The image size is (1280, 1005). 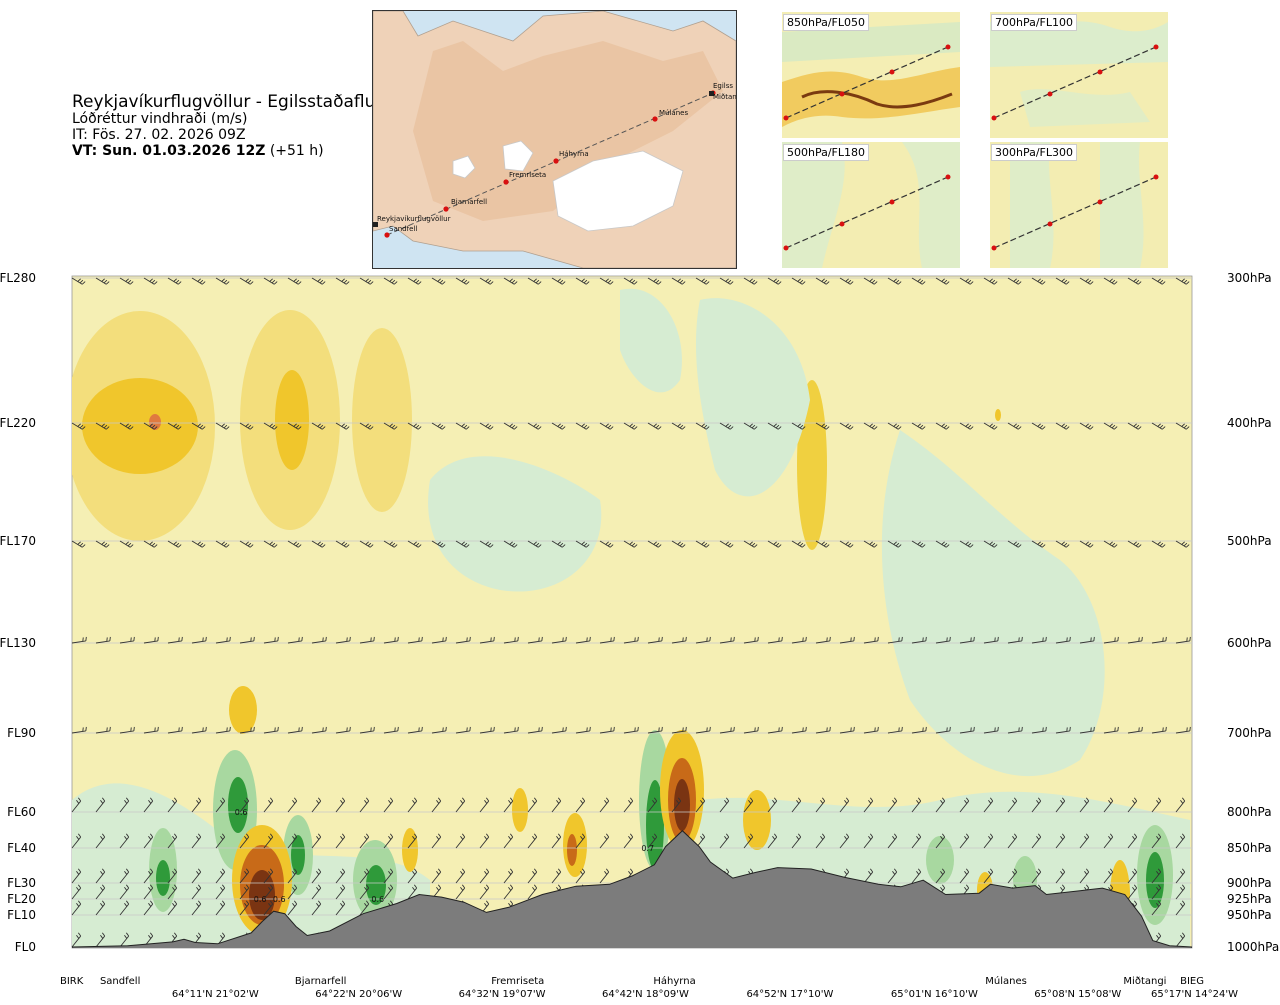 What do you see at coordinates (18, 643) in the screenshot?
I see `flight-level-tick: FL130` at bounding box center [18, 643].